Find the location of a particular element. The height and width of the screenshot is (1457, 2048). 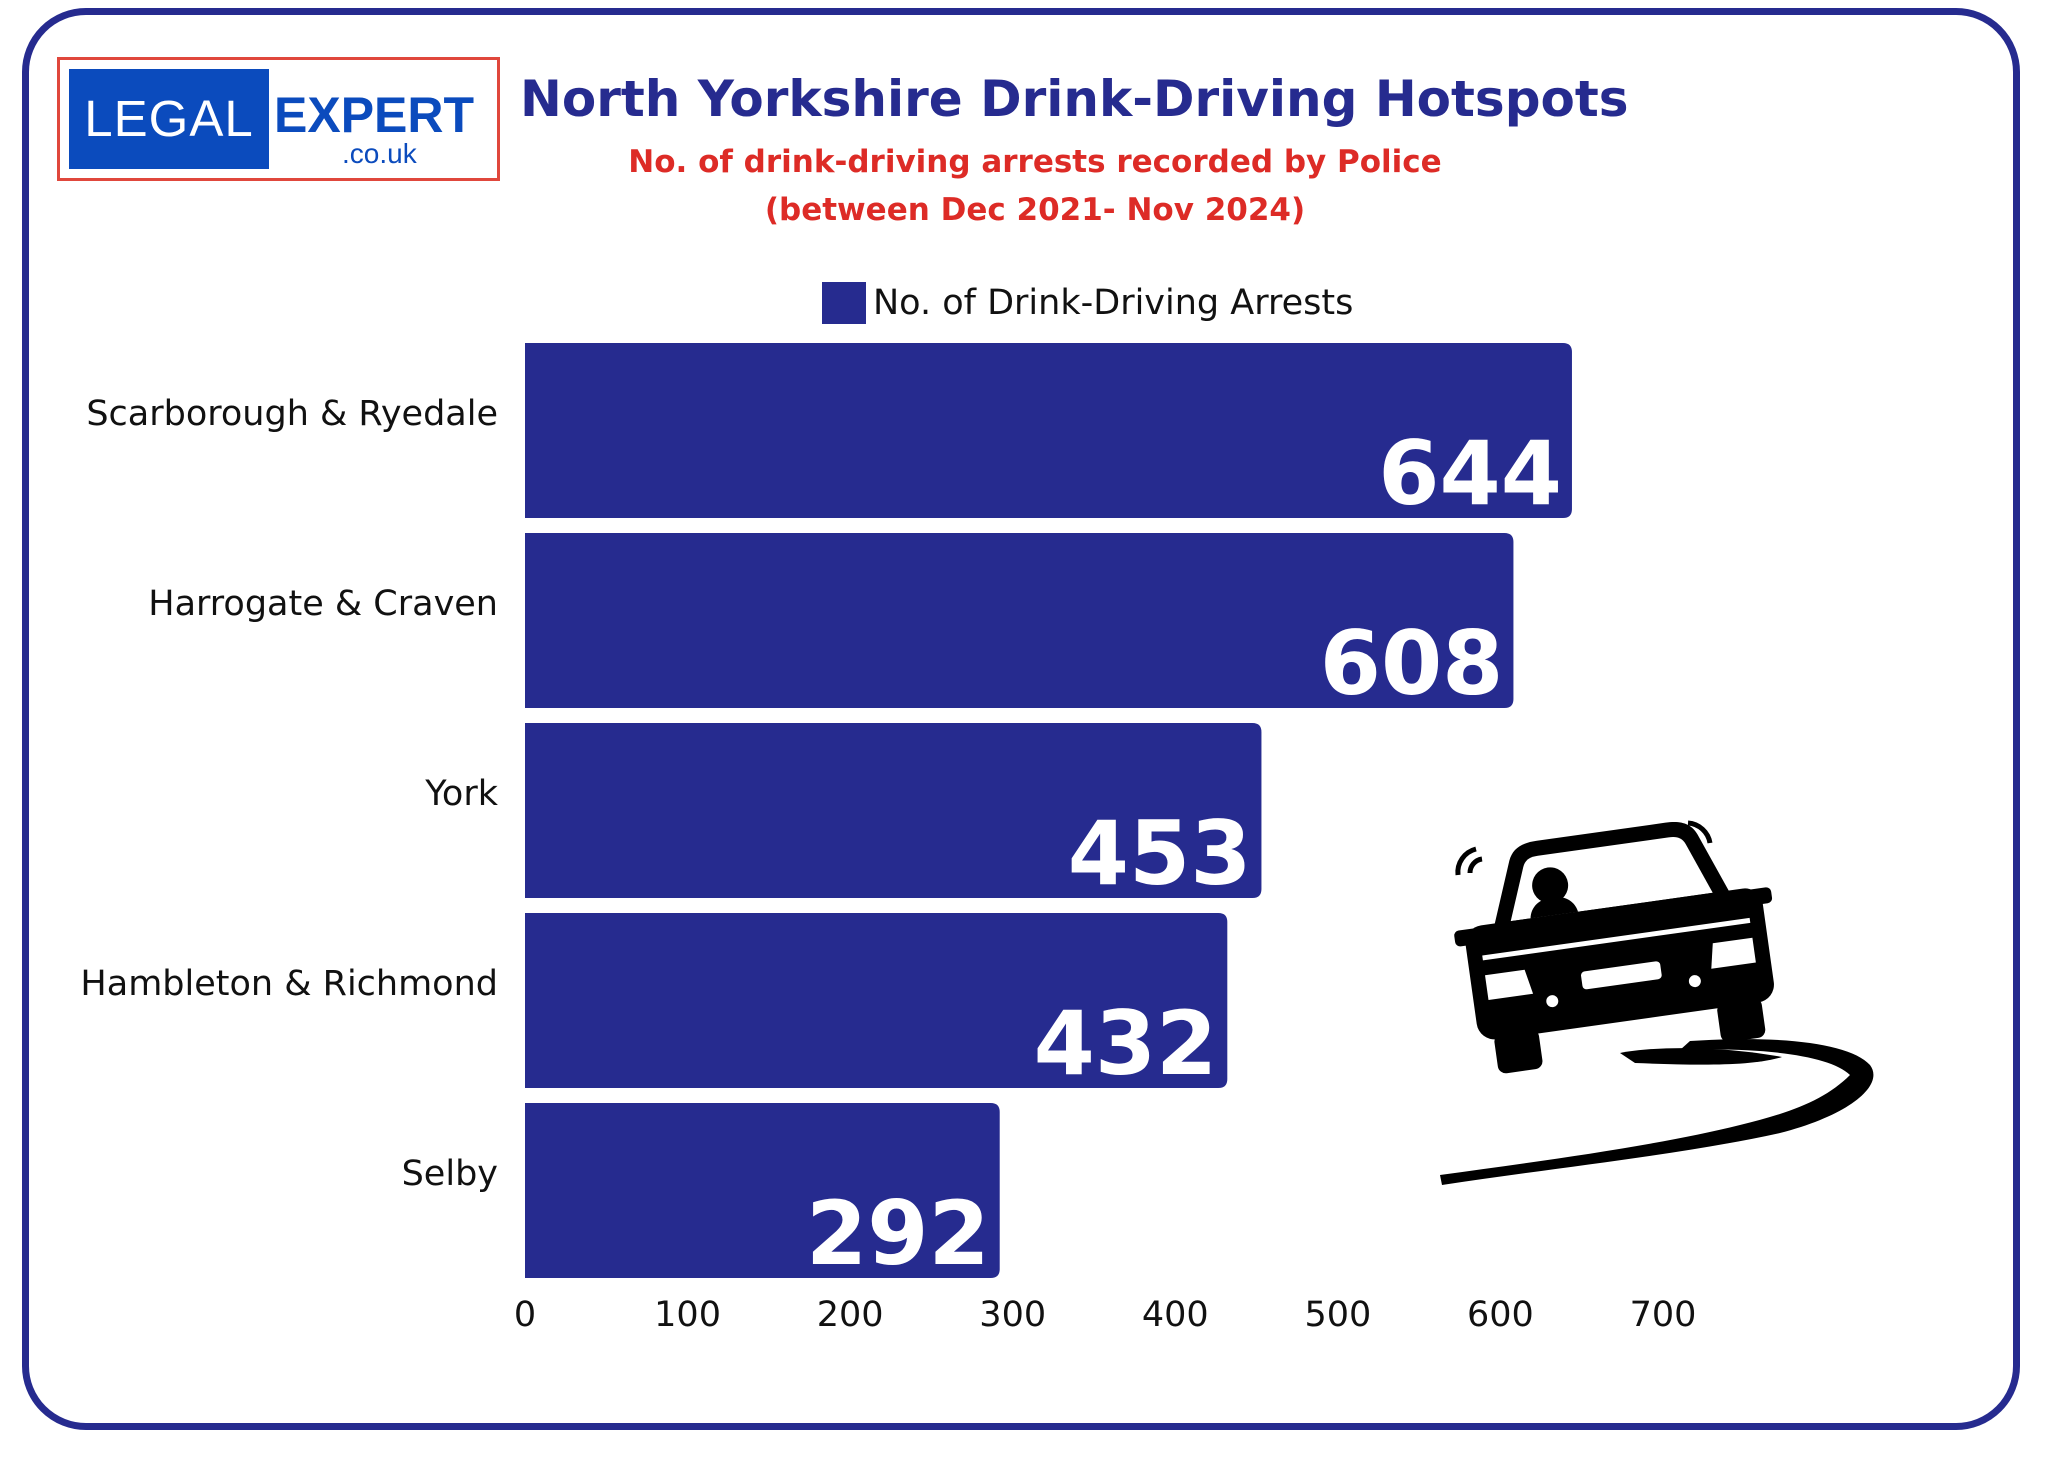

logo-right-text: EXPERT is located at coordinates (374, 115).